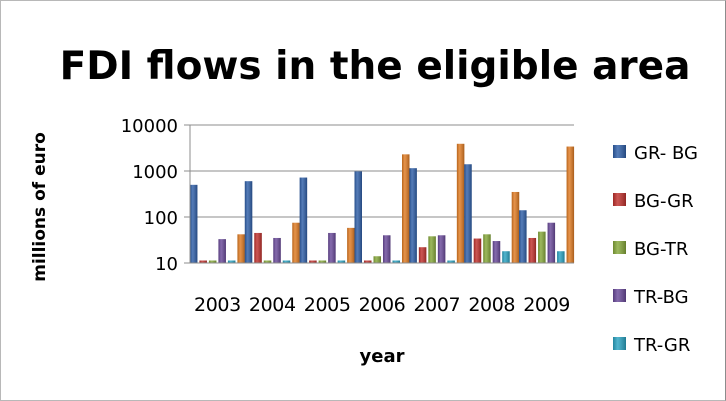 Image resolution: width=726 pixels, height=401 pixels. I want to click on y-tick-label: 100, so click(161, 218).